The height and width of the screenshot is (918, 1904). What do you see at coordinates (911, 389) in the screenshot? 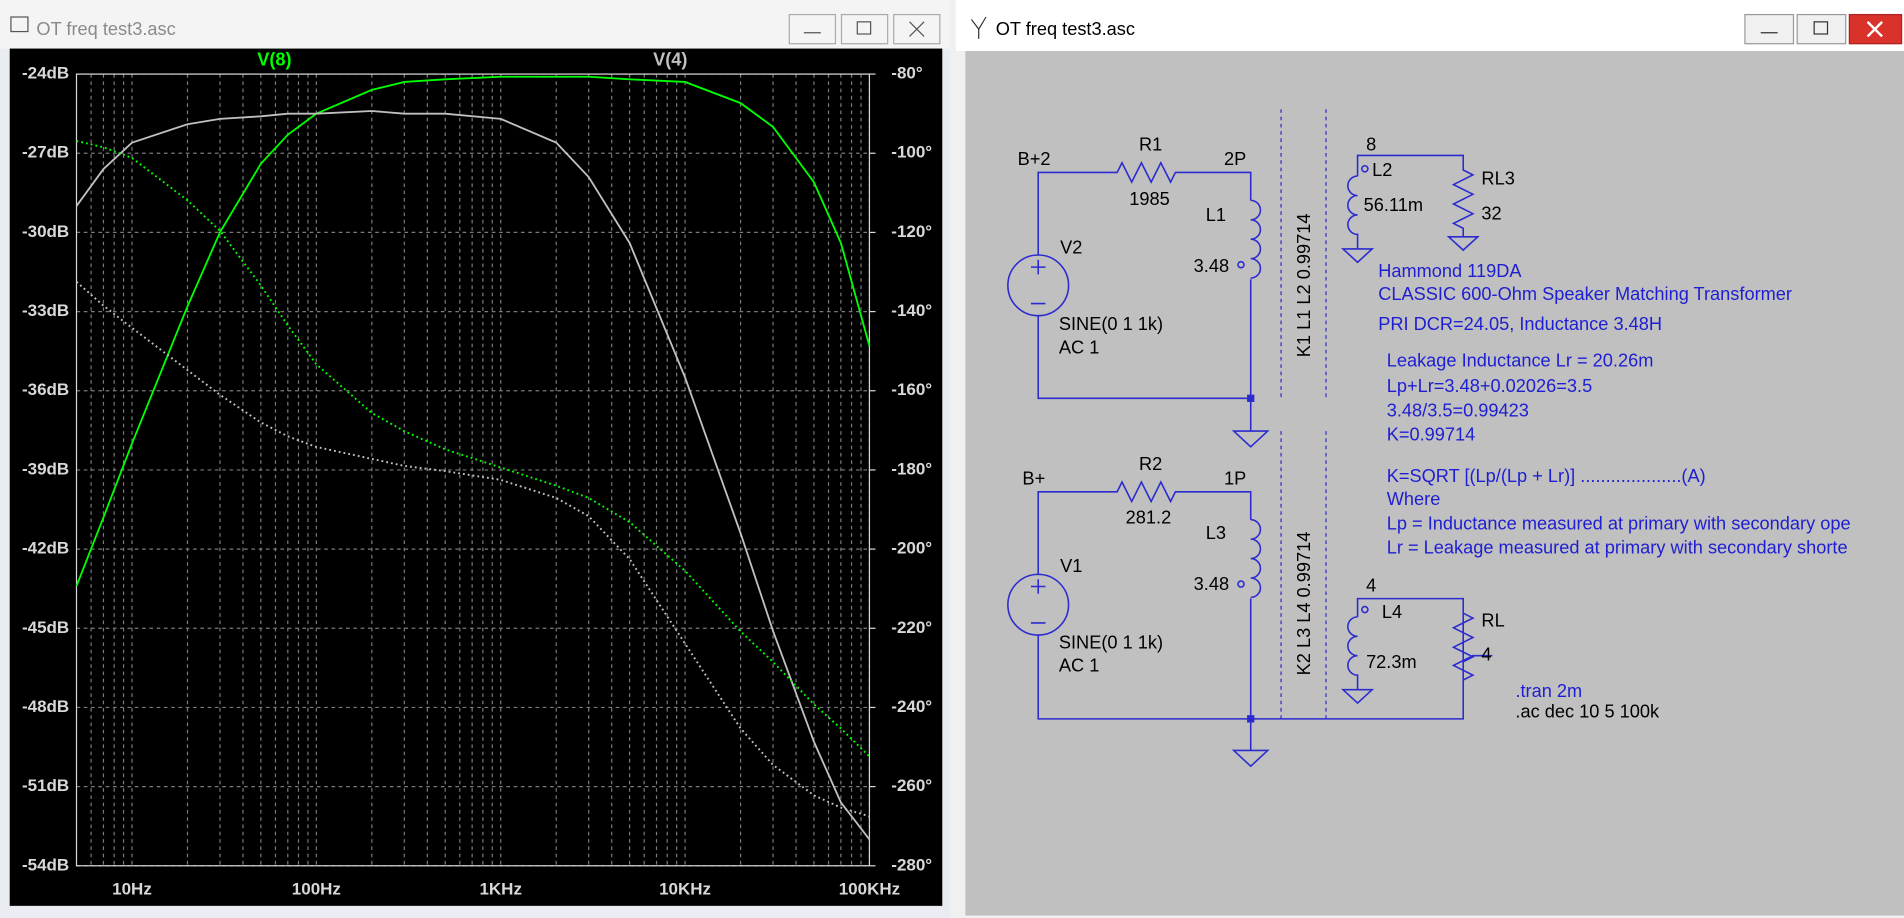
I see `y2-tick-label: -160°` at bounding box center [911, 389].